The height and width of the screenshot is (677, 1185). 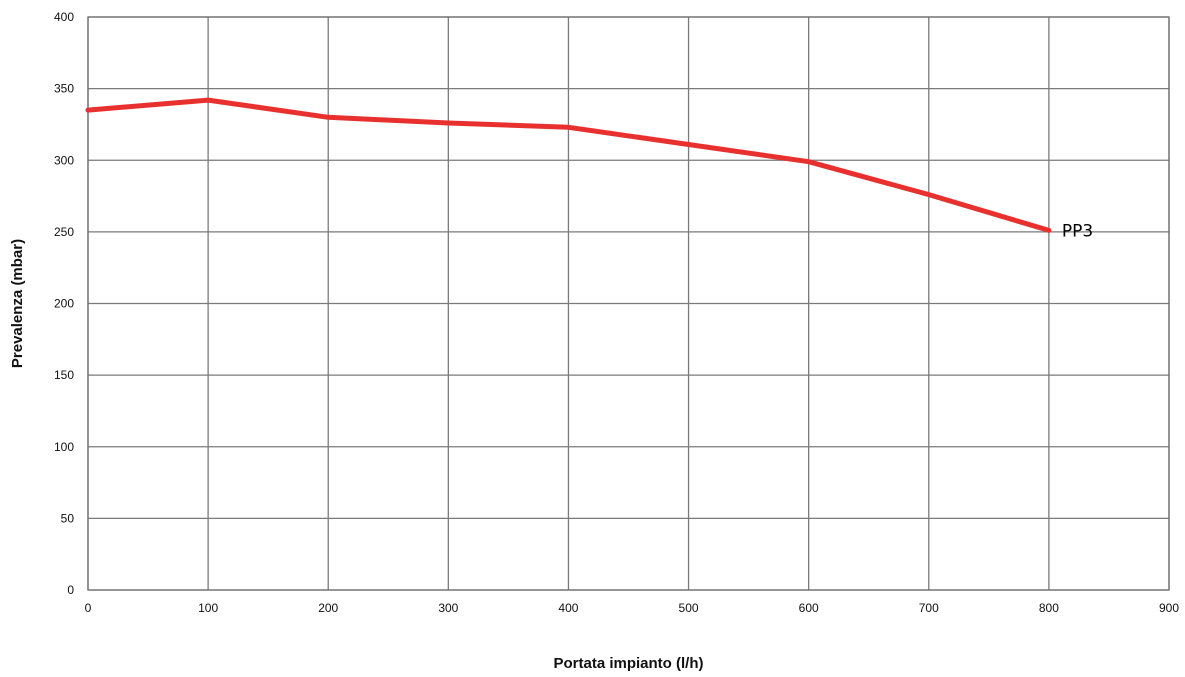 I want to click on series-label: PP3, so click(x=1077, y=231).